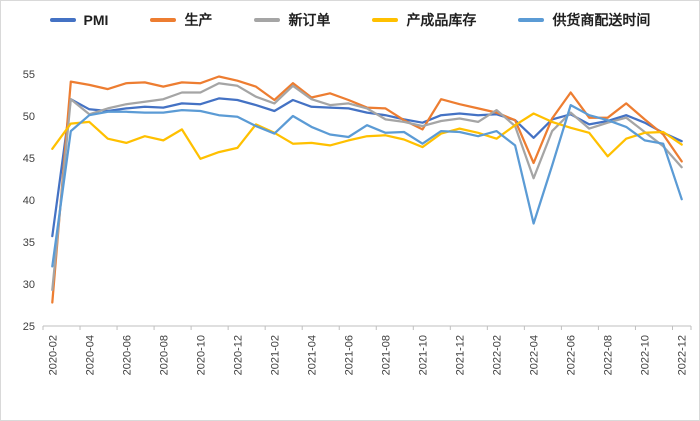  Describe the element at coordinates (609, 355) in the screenshot. I see `x-axis-tick-label: 2022-08` at that location.